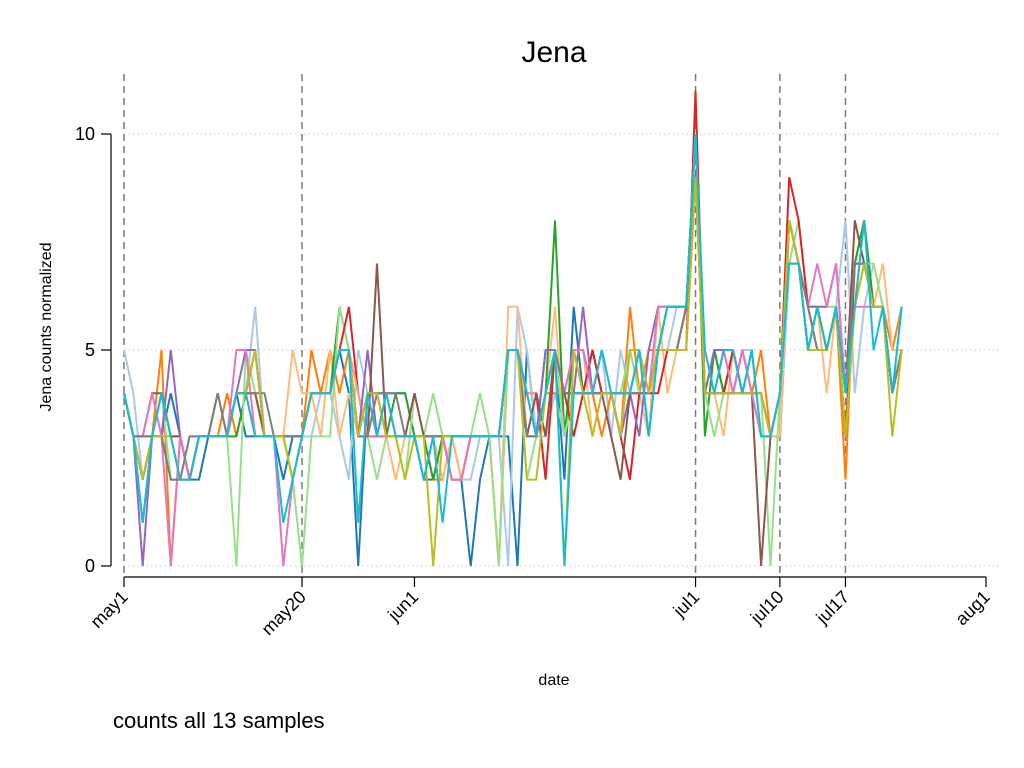 This screenshot has width=1024, height=768. What do you see at coordinates (109, 609) in the screenshot?
I see `x-tick-label-0: may1` at bounding box center [109, 609].